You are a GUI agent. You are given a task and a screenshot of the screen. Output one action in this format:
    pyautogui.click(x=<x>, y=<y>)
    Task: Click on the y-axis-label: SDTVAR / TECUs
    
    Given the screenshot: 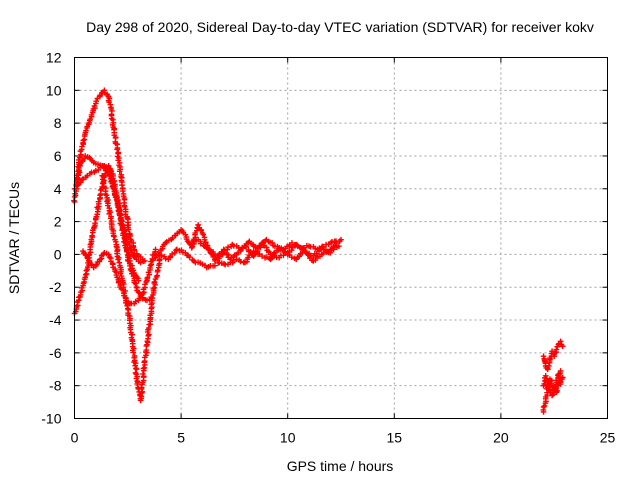 What is the action you would take?
    pyautogui.click(x=14, y=238)
    